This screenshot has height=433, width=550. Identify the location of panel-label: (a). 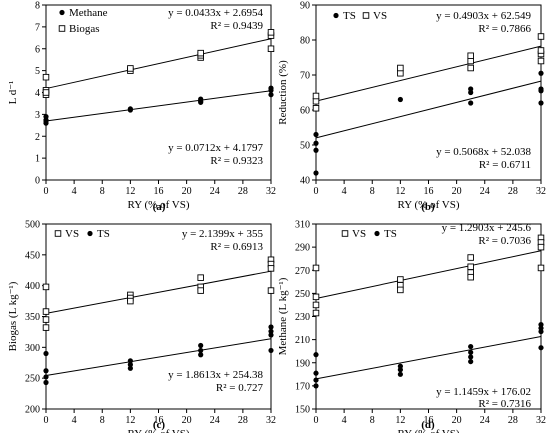
(159, 207).